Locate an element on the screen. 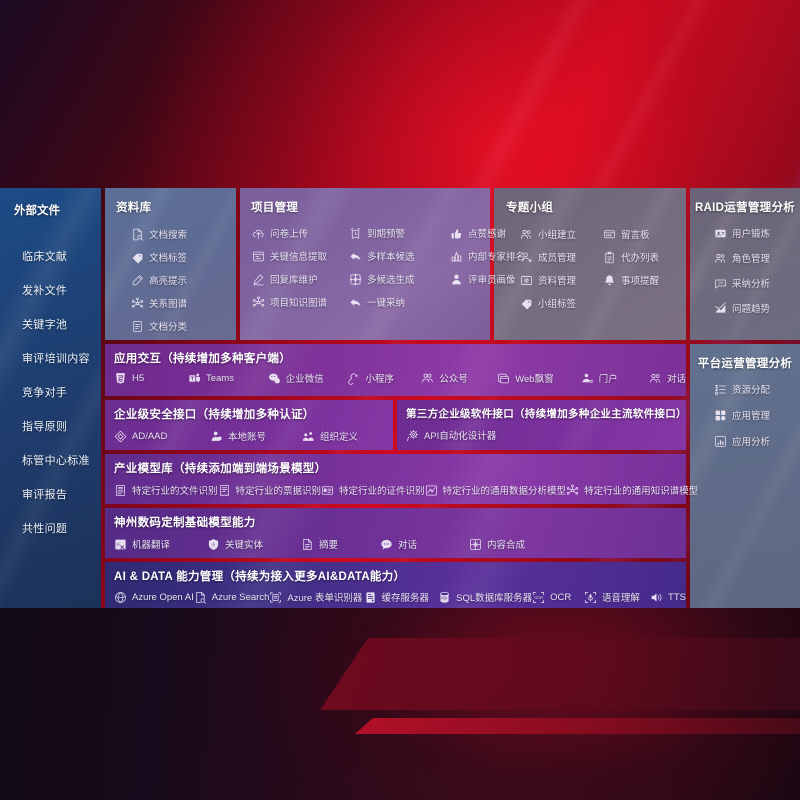 This screenshot has width=800, height=800. thumbs-up-icon is located at coordinates (456, 233).